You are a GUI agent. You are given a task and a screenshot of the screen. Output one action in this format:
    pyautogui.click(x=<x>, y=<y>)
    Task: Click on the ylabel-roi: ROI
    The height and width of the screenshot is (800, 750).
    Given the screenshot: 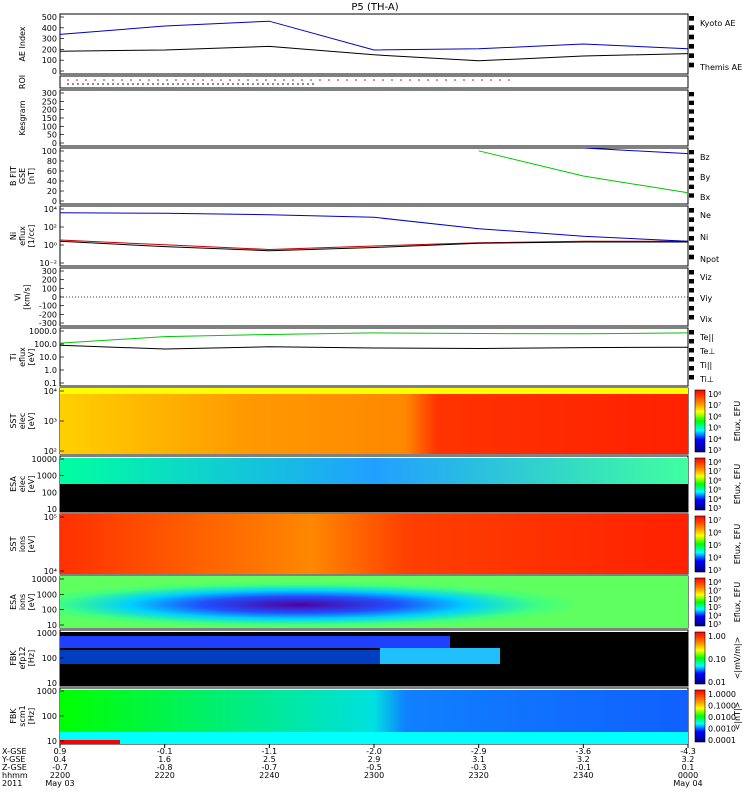 What is the action you would take?
    pyautogui.click(x=22, y=82)
    